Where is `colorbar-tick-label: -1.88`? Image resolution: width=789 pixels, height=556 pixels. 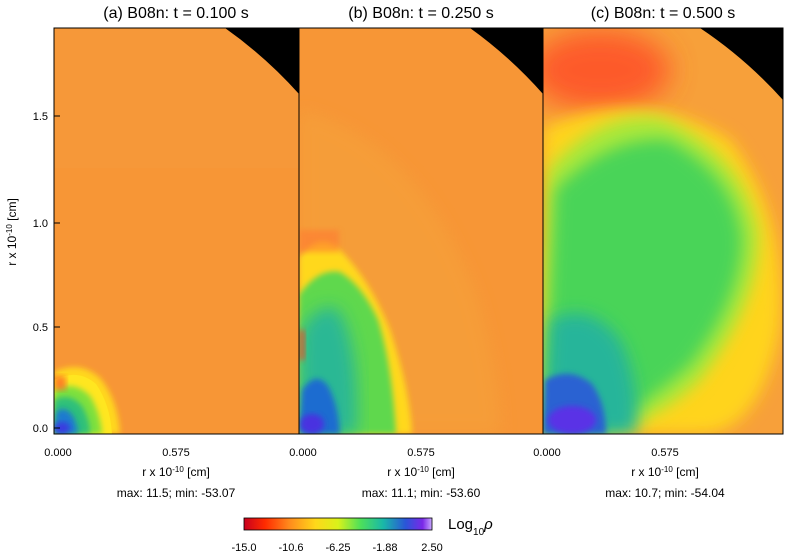 colorbar-tick-label: -1.88 is located at coordinates (384, 548).